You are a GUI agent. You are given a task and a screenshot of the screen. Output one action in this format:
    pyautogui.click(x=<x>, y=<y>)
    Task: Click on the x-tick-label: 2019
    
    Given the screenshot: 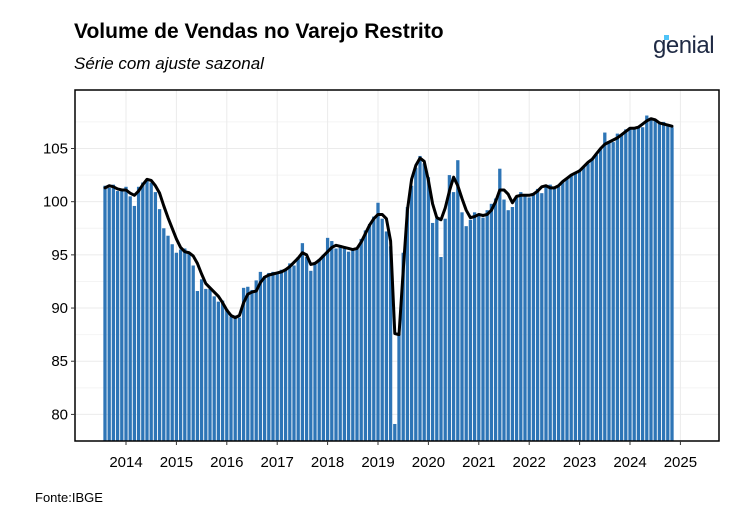 What is the action you would take?
    pyautogui.click(x=377, y=462)
    